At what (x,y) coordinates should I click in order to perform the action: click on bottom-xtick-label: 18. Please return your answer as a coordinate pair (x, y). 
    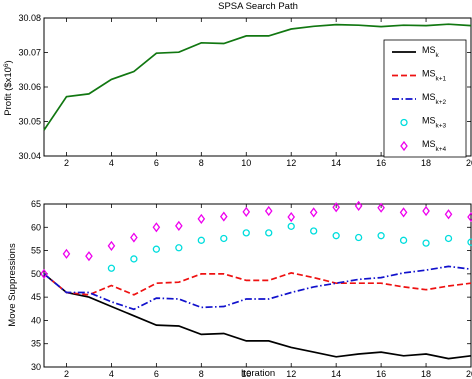
    Looking at the image, I should click on (426, 374).